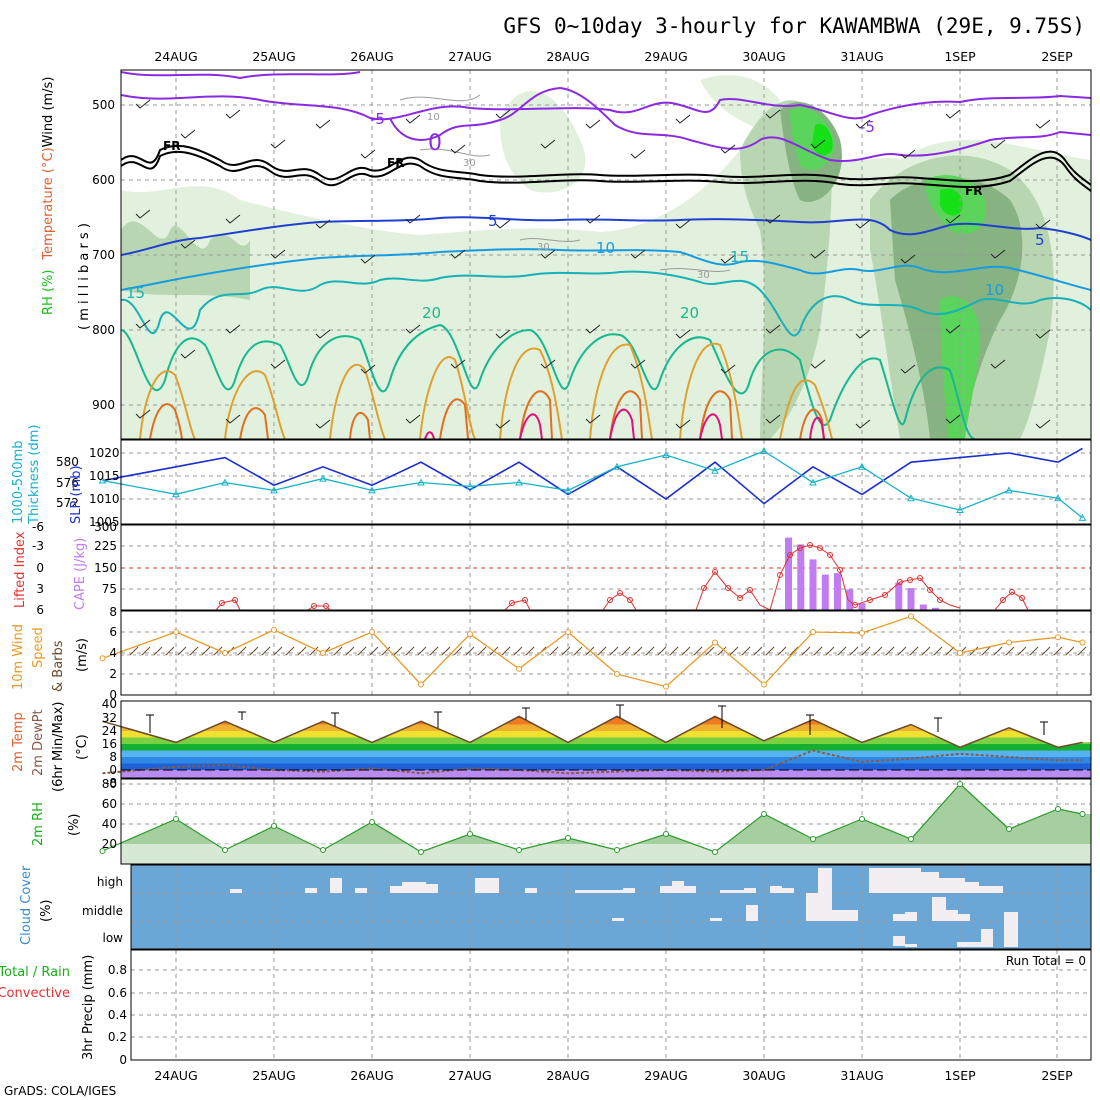 The height and width of the screenshot is (1100, 1100). I want to click on cape-tick-label: 150, so click(105, 568).